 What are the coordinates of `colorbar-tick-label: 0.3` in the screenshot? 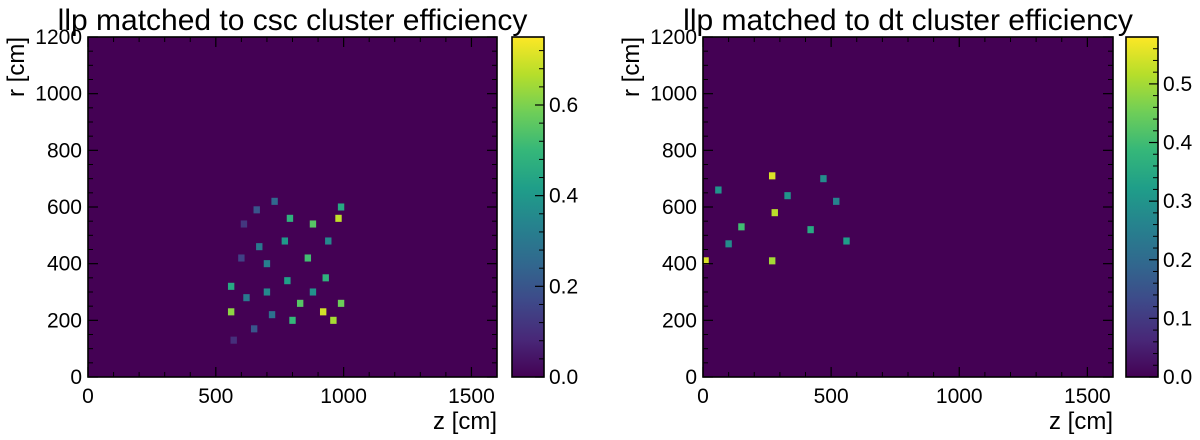 It's located at (1177, 201).